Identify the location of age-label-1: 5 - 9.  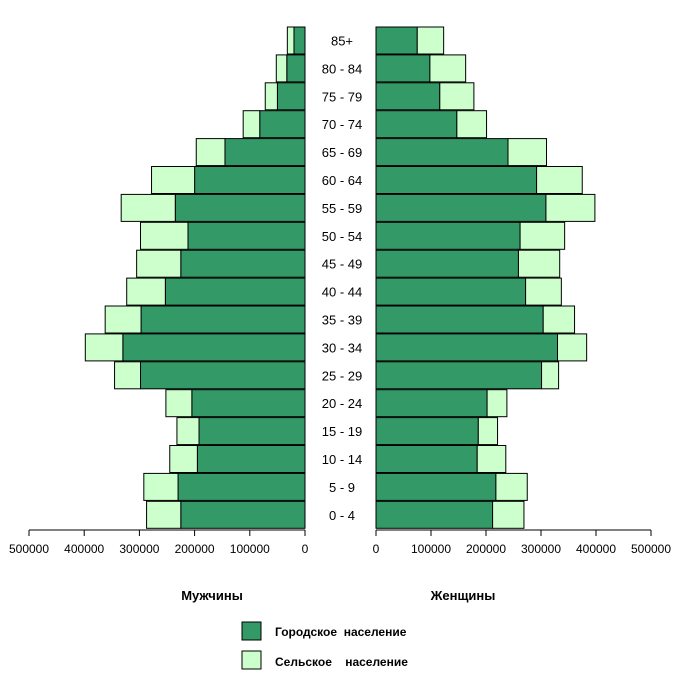
(342, 487).